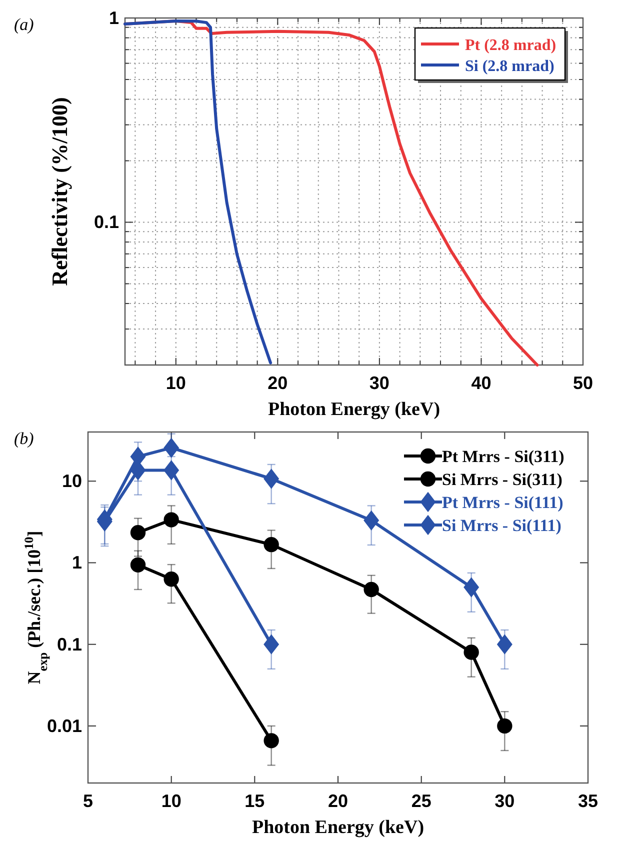 Image resolution: width=618 pixels, height=847 pixels. I want to click on line-series, so click(198, 191).